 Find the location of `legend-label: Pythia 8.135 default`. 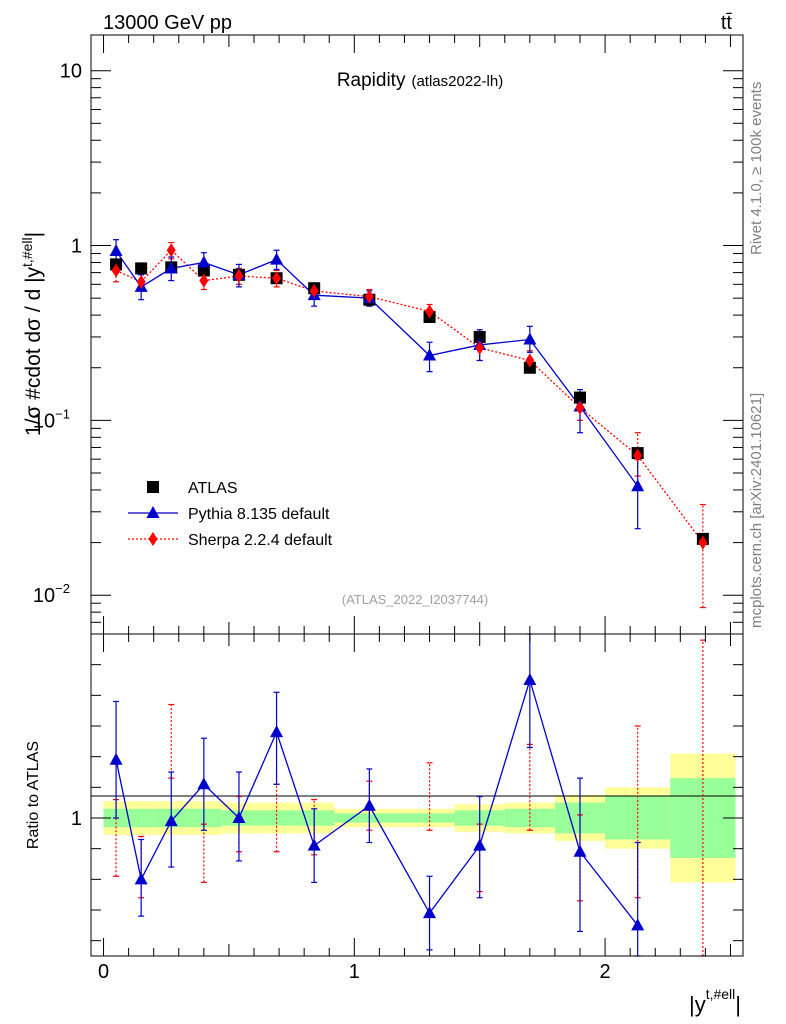

legend-label: Pythia 8.135 default is located at coordinates (259, 514).